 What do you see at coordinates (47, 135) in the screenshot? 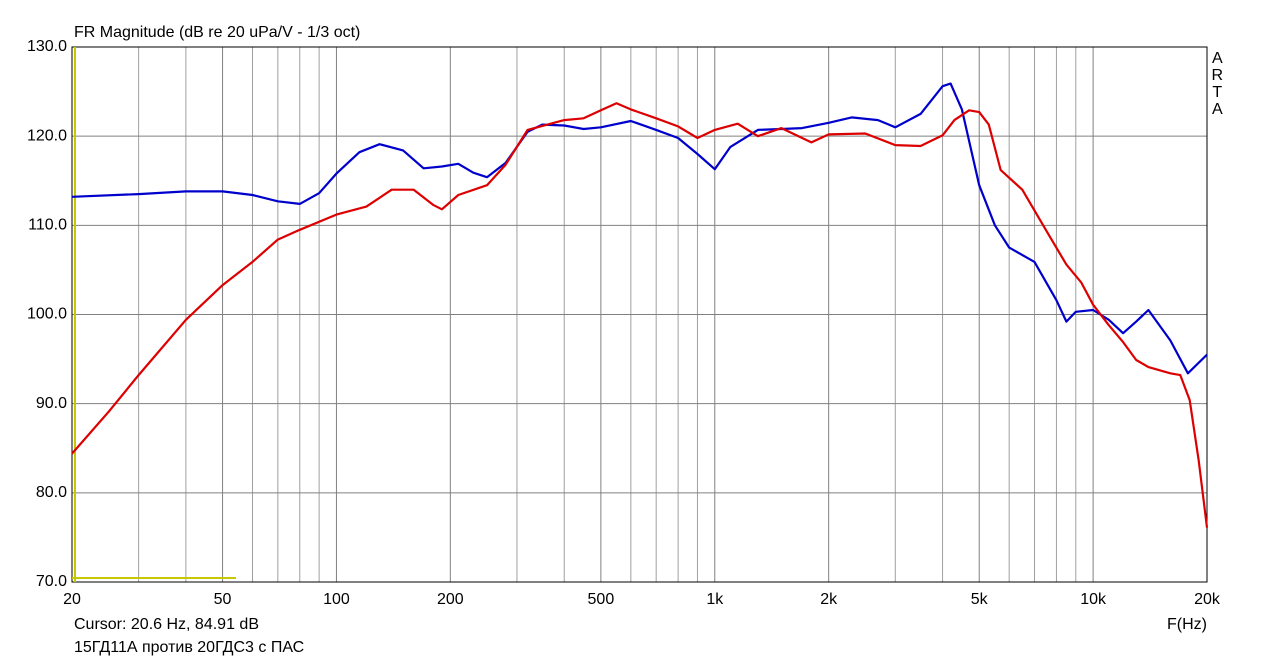
I see `y-tick-label: 120.0` at bounding box center [47, 135].